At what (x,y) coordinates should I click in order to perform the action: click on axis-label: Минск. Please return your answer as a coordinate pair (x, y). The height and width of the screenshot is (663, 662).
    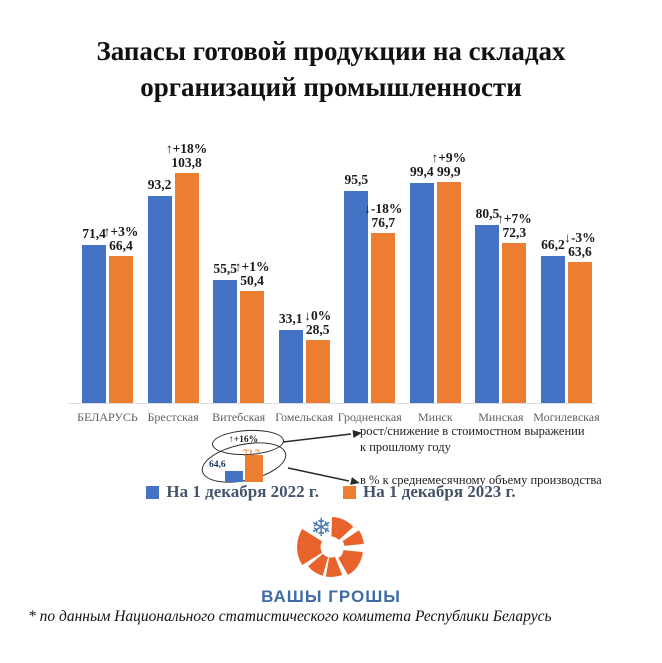
    Looking at the image, I should click on (435, 417).